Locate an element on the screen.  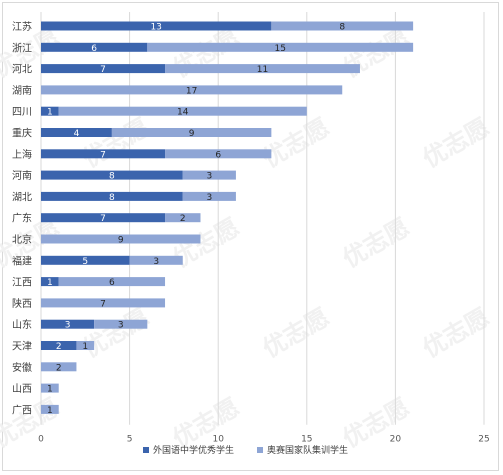
category-label: 福建 is located at coordinates (22, 260).